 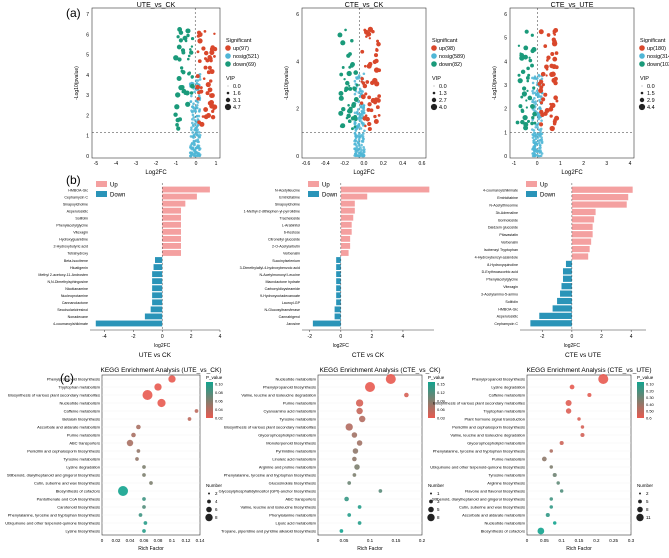 What do you see at coordinates (492, 506) in the screenshot?
I see `kegg-pathway-label: Cutin, suberine and wax biosynthesis` at bounding box center [492, 506].